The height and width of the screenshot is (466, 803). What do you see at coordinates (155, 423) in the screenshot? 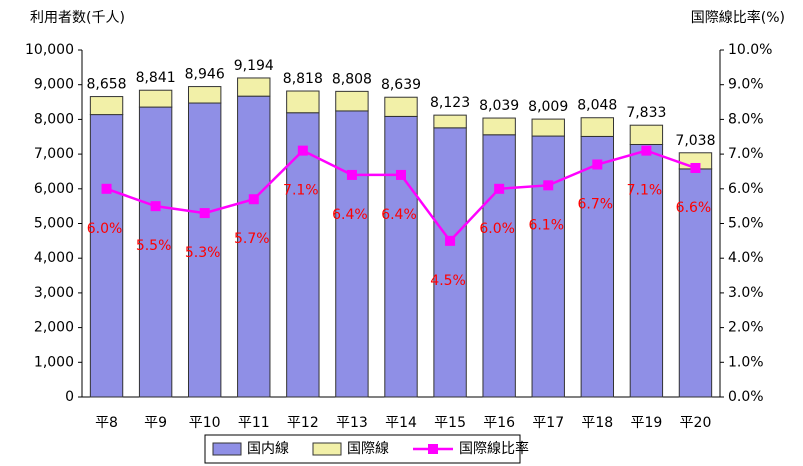
I see `x-tick-label: 平9` at bounding box center [155, 423].